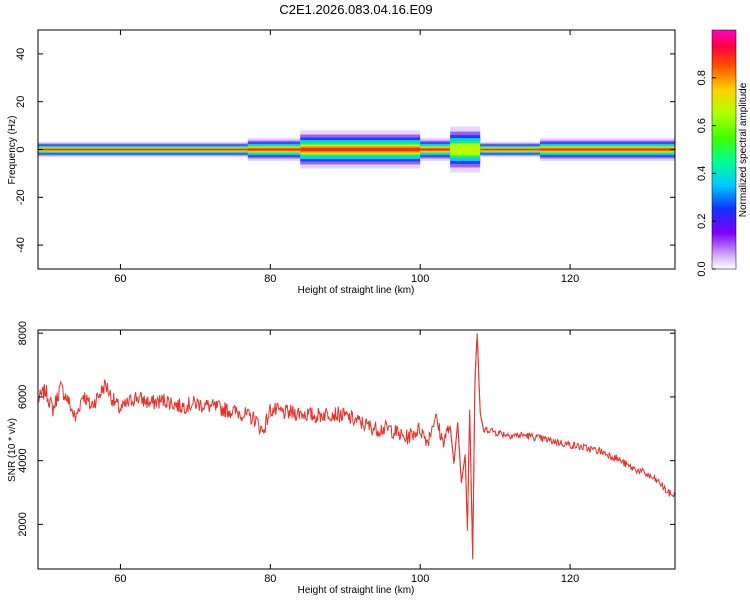 The height and width of the screenshot is (600, 750). I want to click on top-y-tick-label: 0, so click(21, 149).